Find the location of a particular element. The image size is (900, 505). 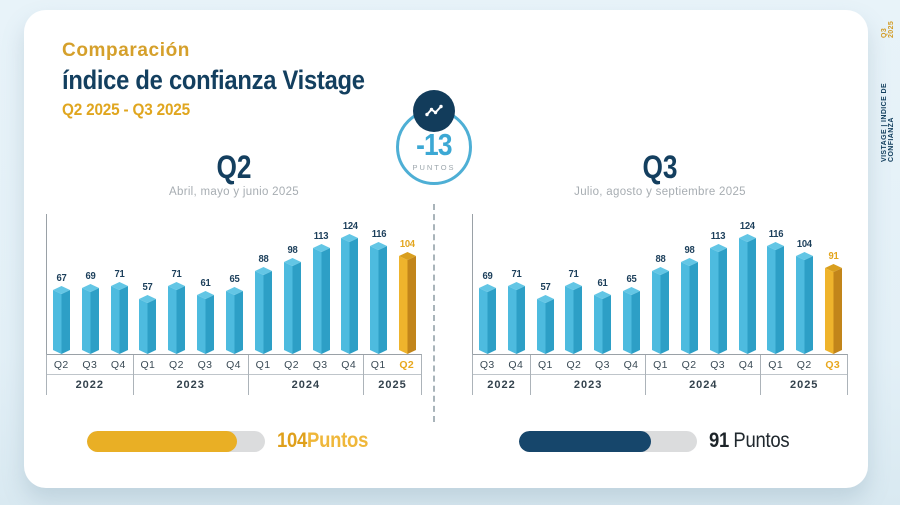

axis-year-group: Q2 Q3 Q4 2022 is located at coordinates (90, 375).